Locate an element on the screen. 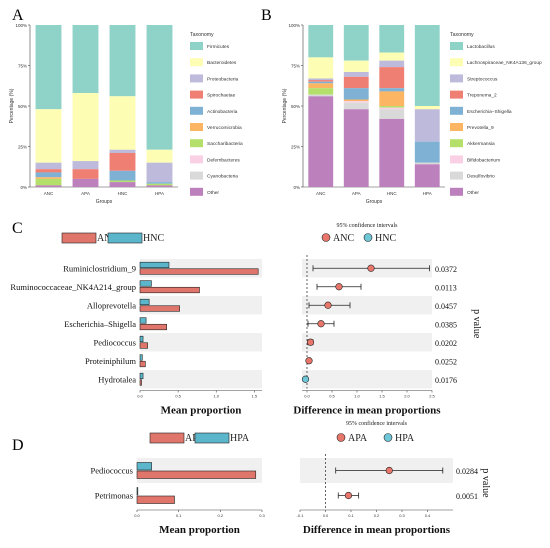 The width and height of the screenshot is (550, 548). bar-ANC is located at coordinates (153, 327).